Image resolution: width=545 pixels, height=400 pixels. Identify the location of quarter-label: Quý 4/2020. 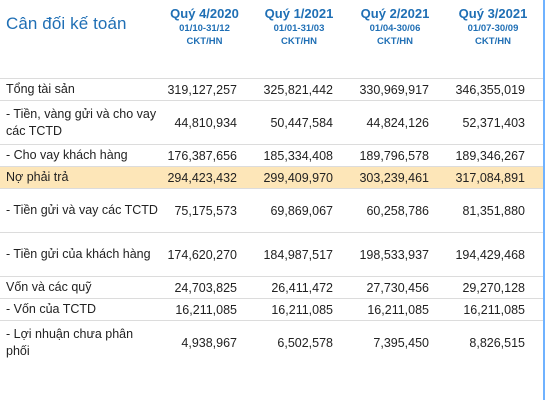
(204, 13).